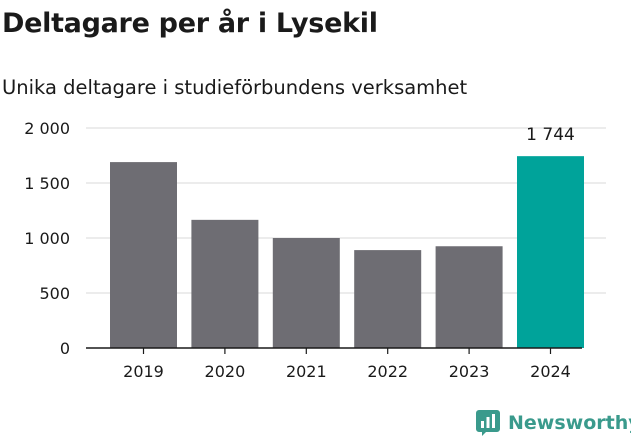 The image size is (631, 439). I want to click on x-tick-label: 2019, so click(143, 371).